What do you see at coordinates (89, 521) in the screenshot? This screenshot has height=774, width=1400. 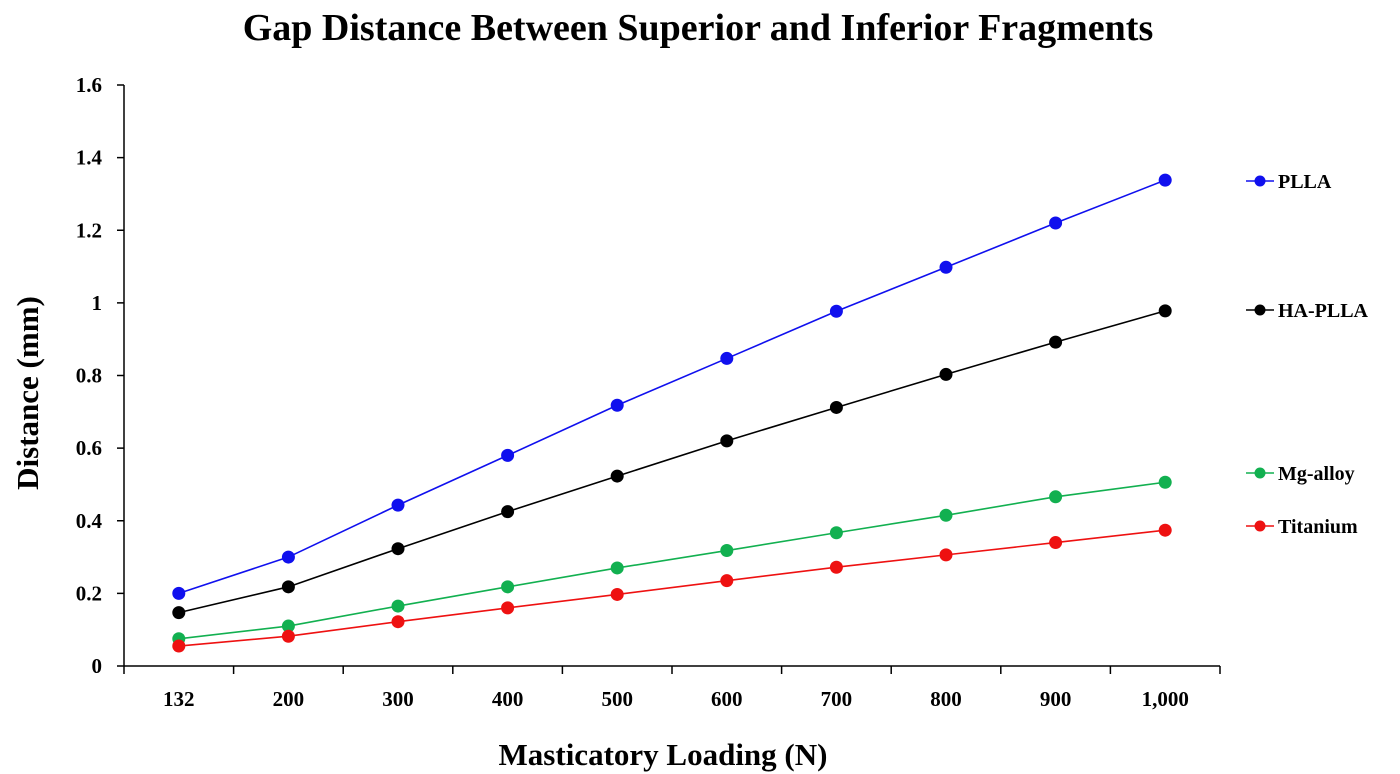 I see `y-tick-label: 0.4` at bounding box center [89, 521].